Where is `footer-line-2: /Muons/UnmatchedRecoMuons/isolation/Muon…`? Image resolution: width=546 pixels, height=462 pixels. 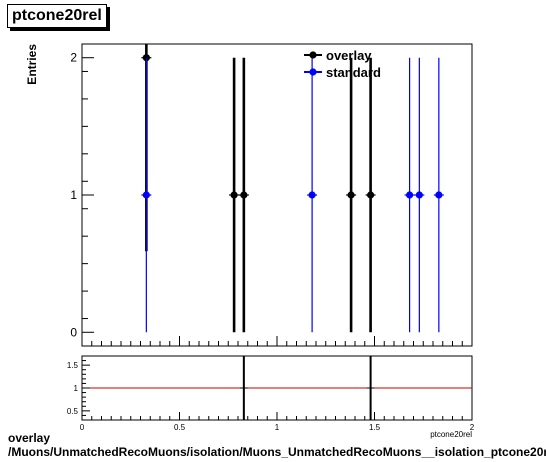 footer-line-2: /Muons/UnmatchedRecoMuons/isolation/Muon… is located at coordinates (277, 452).